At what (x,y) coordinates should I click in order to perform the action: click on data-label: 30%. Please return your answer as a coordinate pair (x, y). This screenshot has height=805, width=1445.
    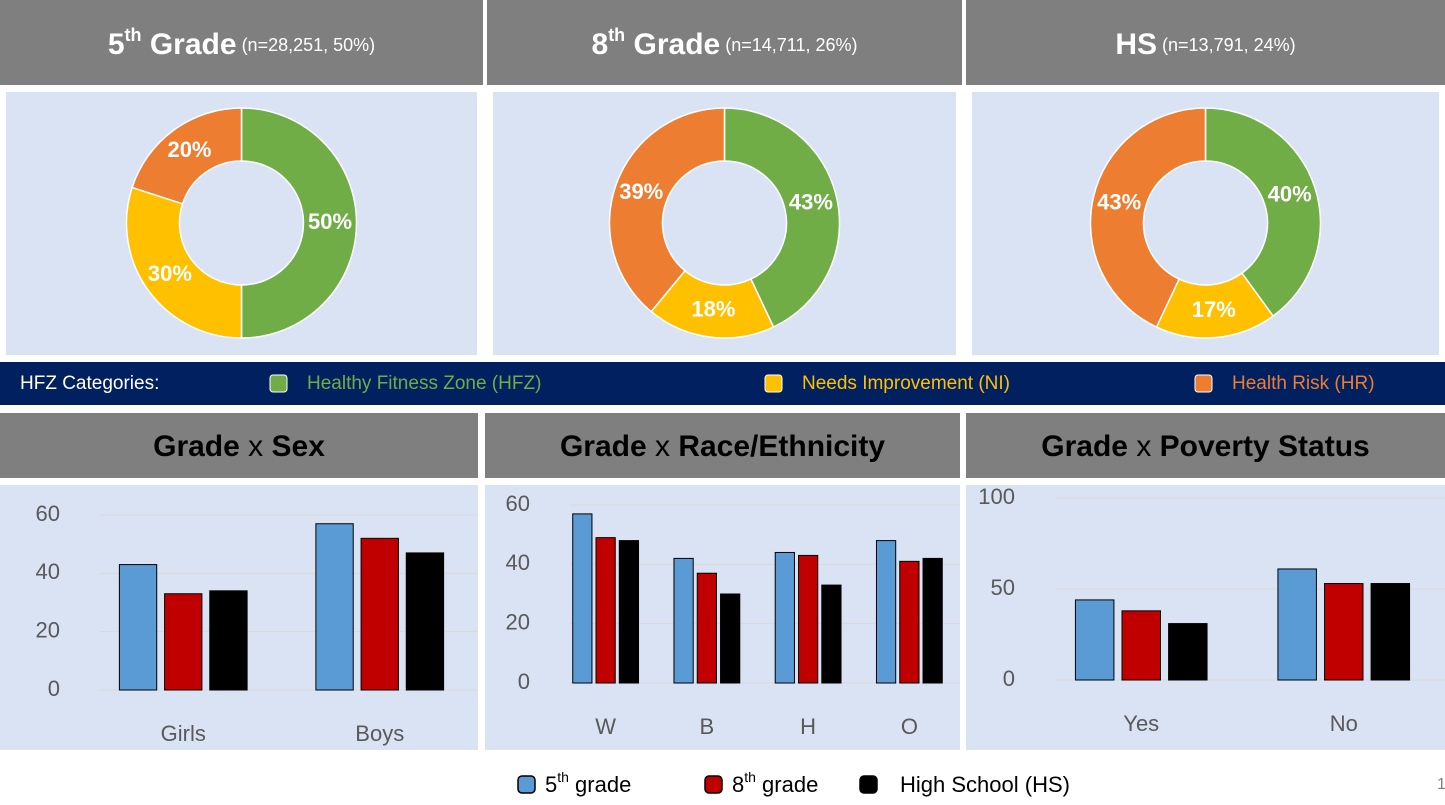
    Looking at the image, I should click on (170, 273).